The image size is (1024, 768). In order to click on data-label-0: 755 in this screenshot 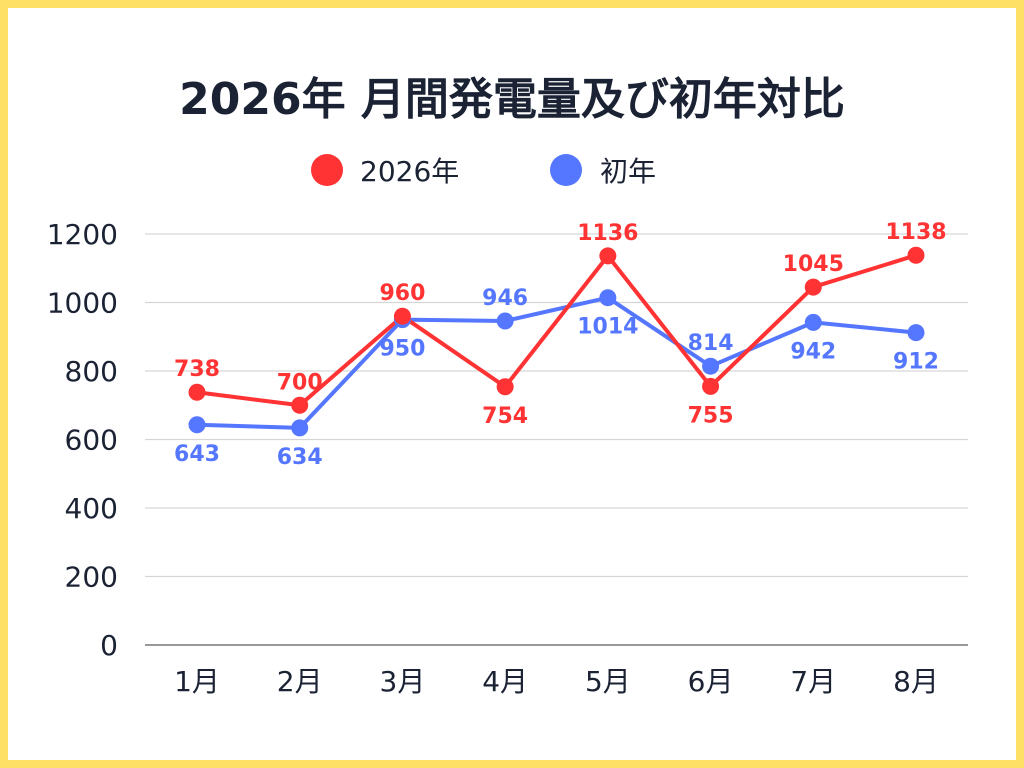, I will do `click(711, 415)`.